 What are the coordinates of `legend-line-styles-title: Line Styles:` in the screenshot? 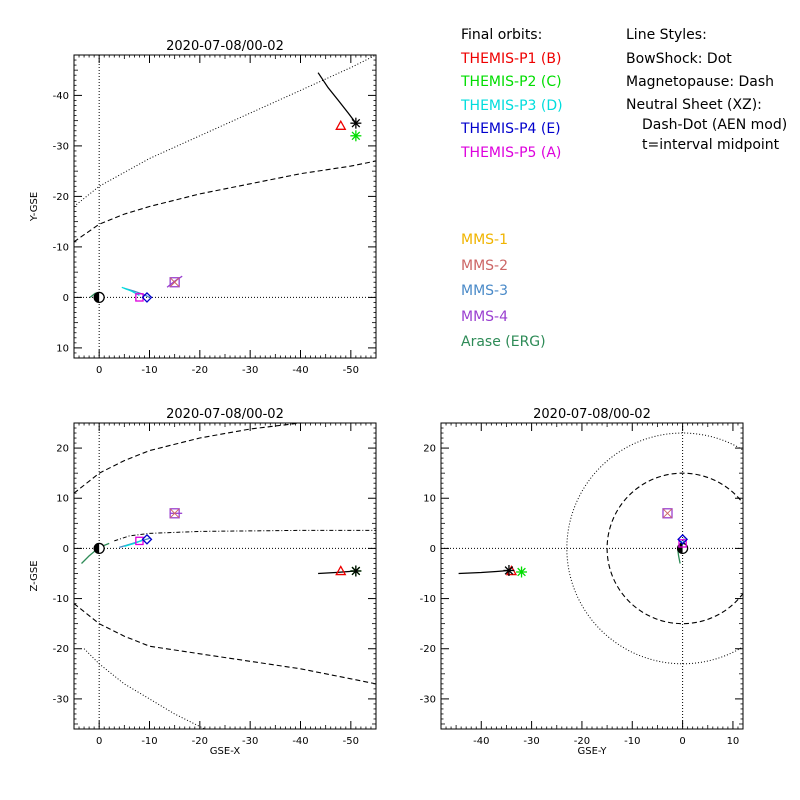 It's located at (666, 35).